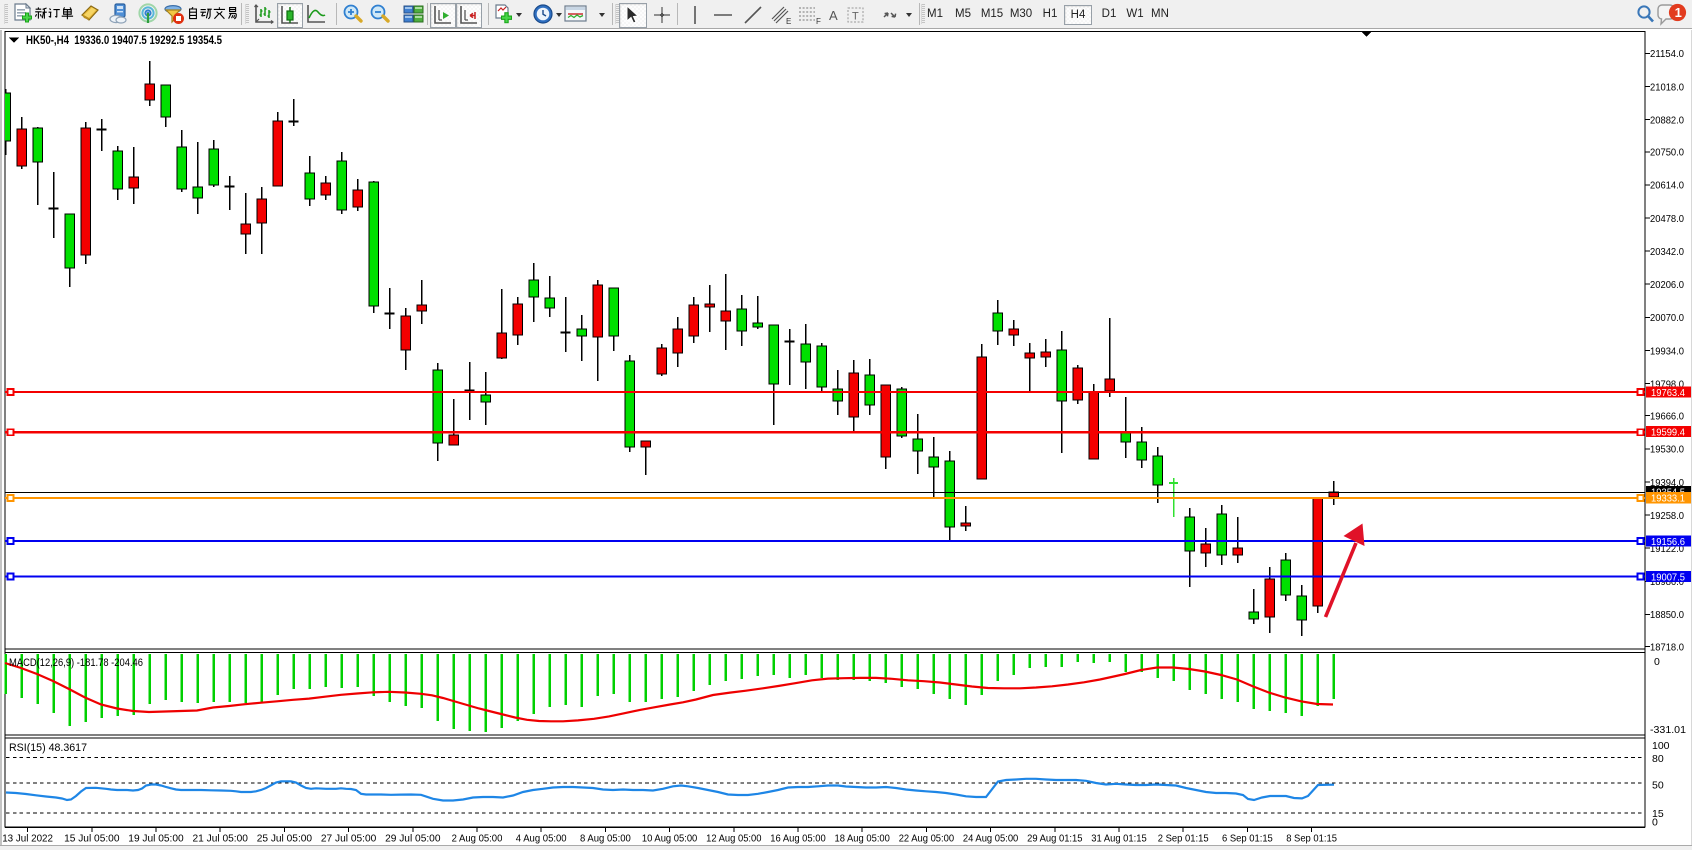 The image size is (1692, 850). What do you see at coordinates (1667, 252) in the screenshot?
I see `svg-text: 20342.0` at bounding box center [1667, 252].